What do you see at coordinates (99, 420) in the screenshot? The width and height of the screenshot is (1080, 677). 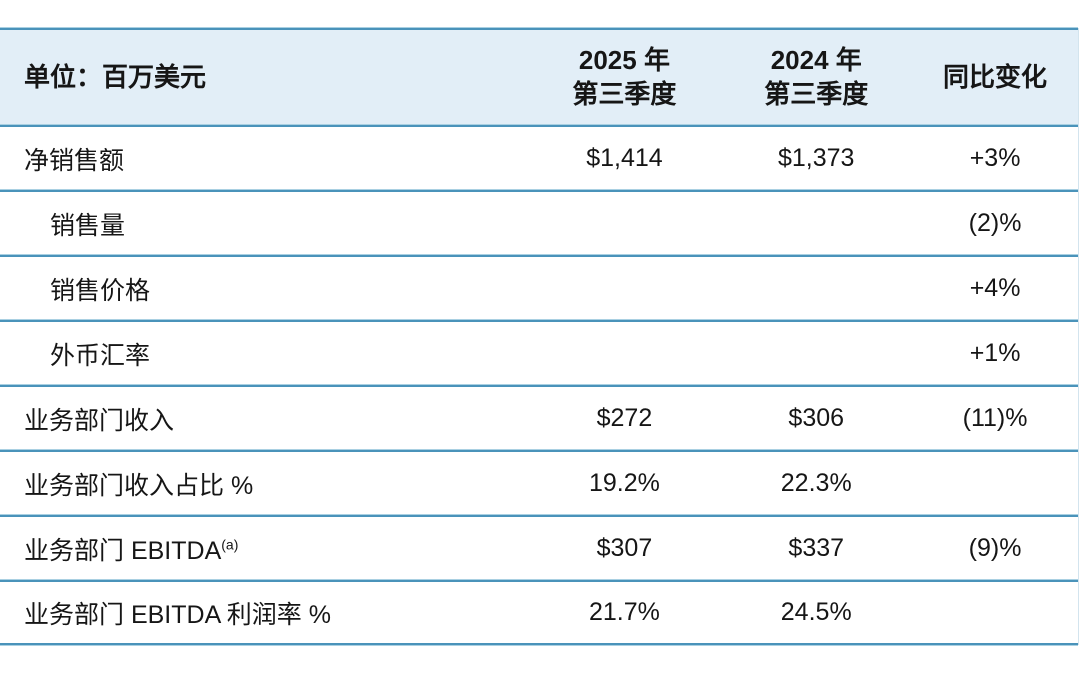 I see `row-label: 业务部门收入` at bounding box center [99, 420].